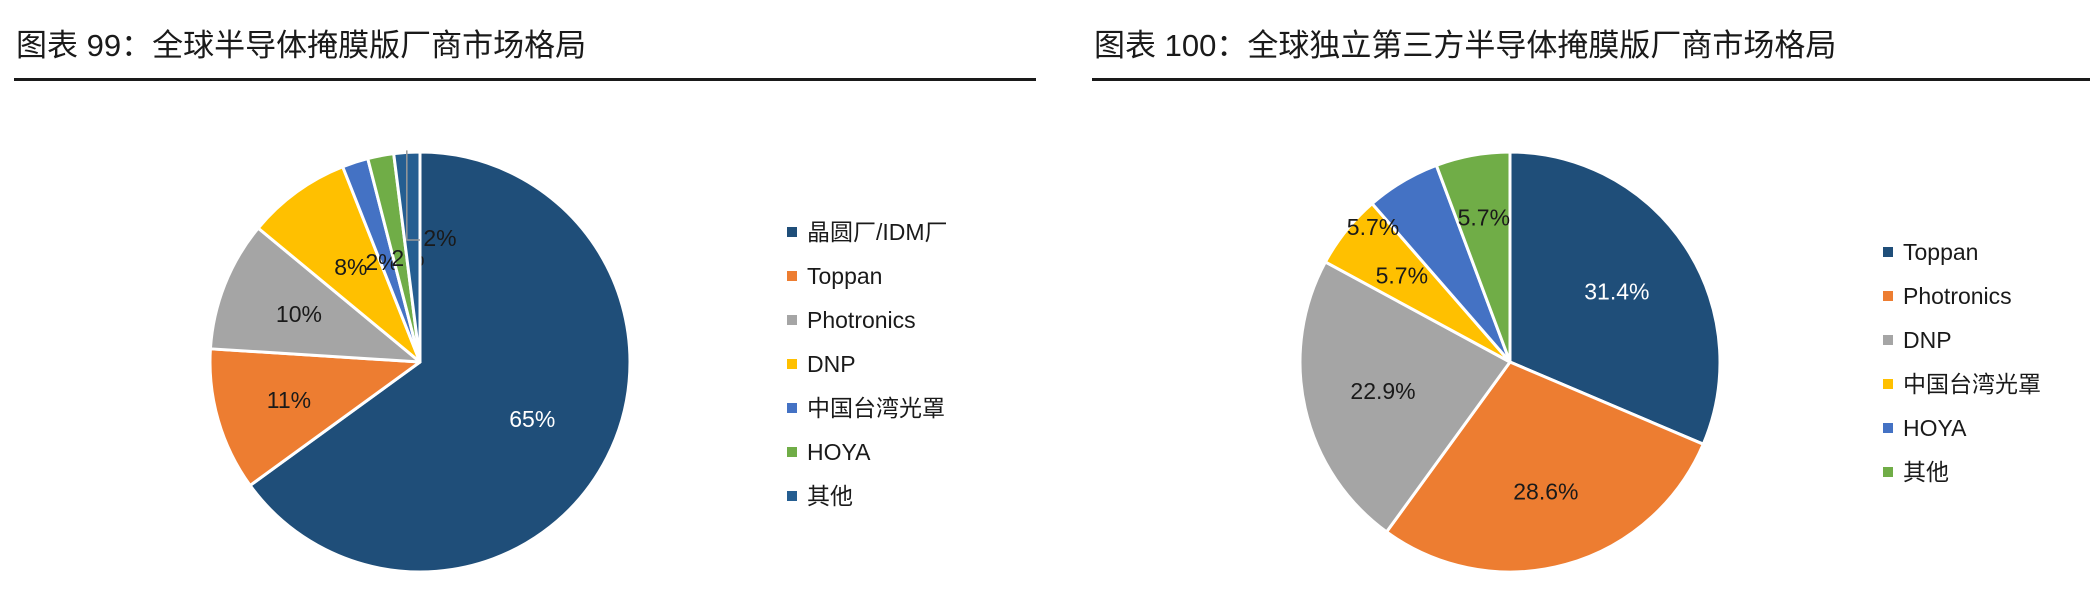 This screenshot has height=598, width=2090. I want to click on chart-legend: 晶圆厂/IDM厂 Toppan Photronics DNP 中国台湾光罩 HOYA 其他, so click(867, 364).